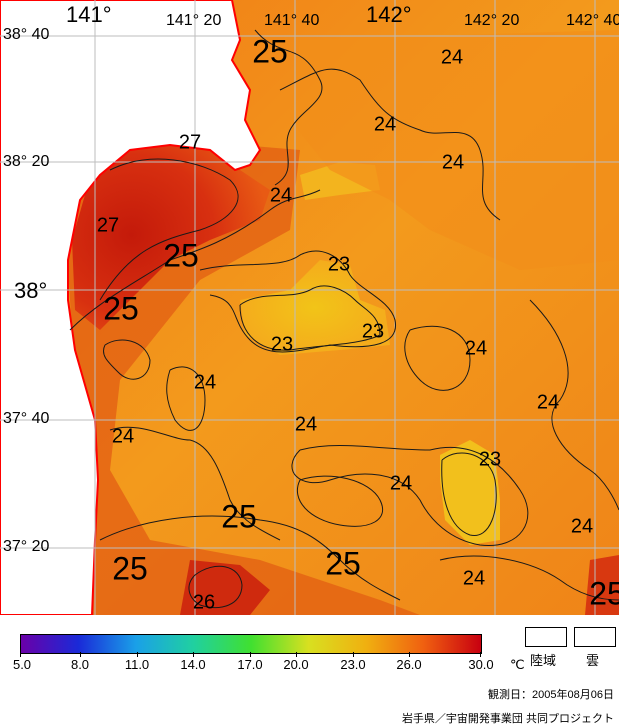  I want to click on tick-label: 20.0, so click(296, 664).